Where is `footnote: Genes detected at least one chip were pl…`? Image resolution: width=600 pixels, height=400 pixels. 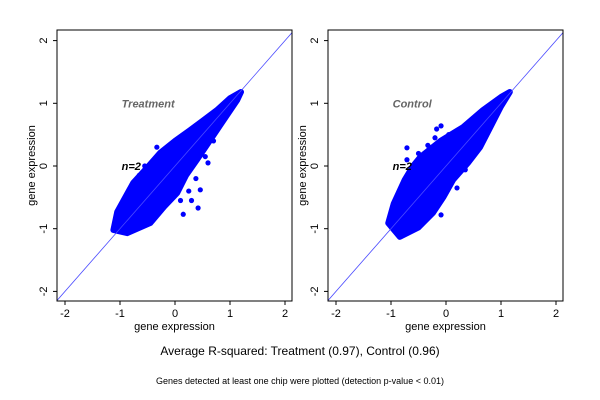
footnote: Genes detected at least one chip were pl… is located at coordinates (300, 381).